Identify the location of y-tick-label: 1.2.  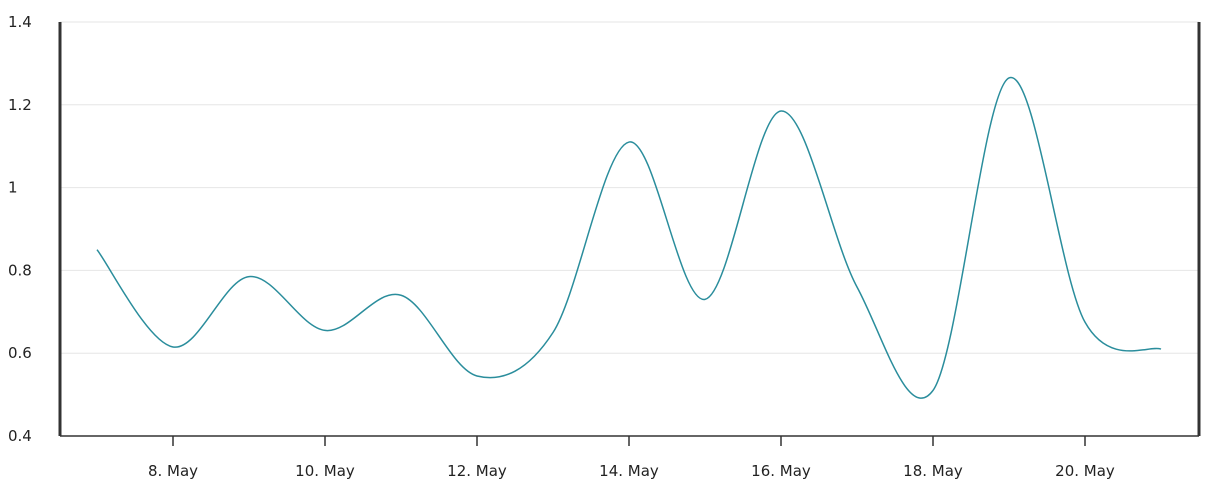
(20, 105).